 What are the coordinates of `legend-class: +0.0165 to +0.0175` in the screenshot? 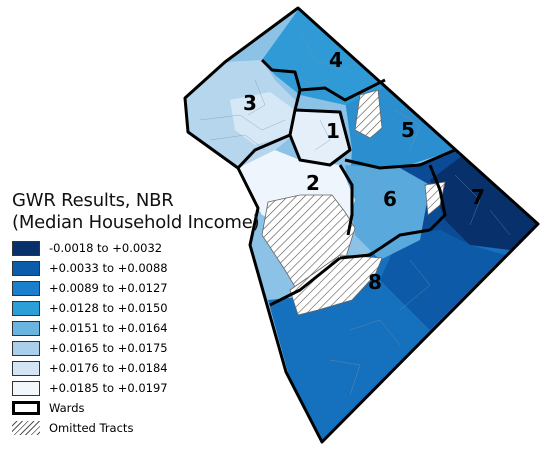 It's located at (135, 348).